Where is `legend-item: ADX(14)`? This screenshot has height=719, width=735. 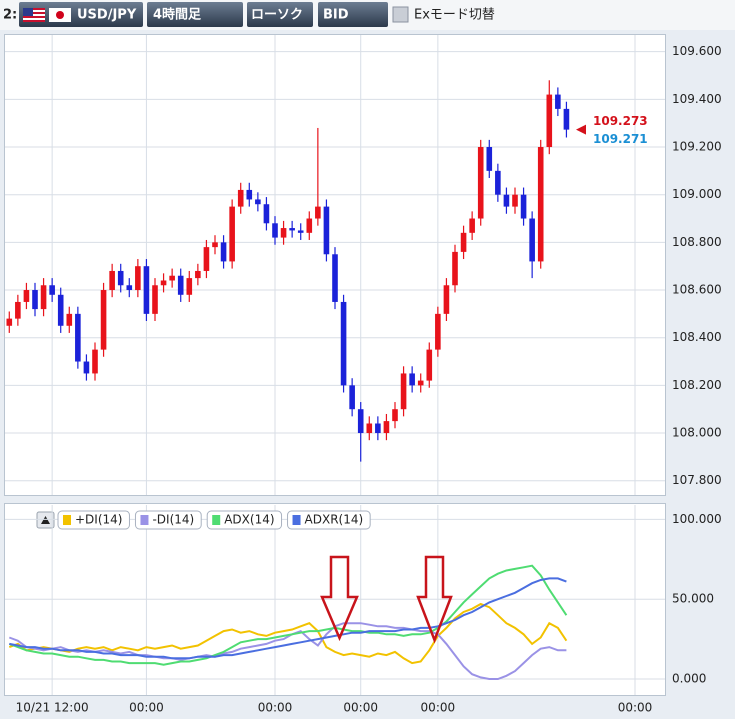 legend-item: ADX(14) is located at coordinates (244, 520).